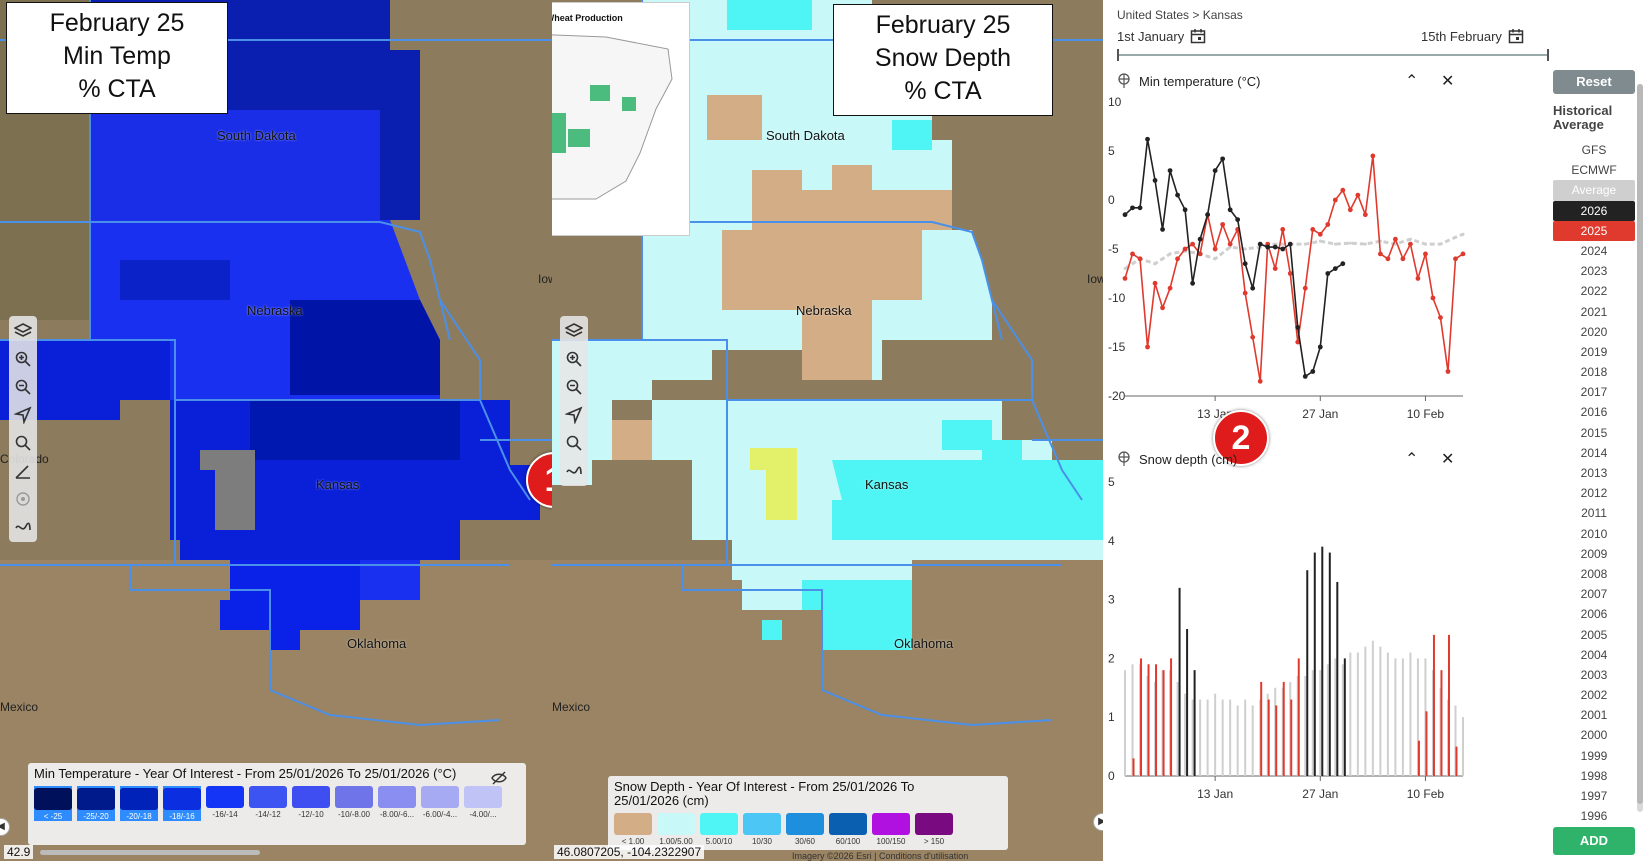 This screenshot has width=1647, height=861. Describe the element at coordinates (1594, 715) in the screenshot. I see `year-toggle-2001: 2001` at that location.